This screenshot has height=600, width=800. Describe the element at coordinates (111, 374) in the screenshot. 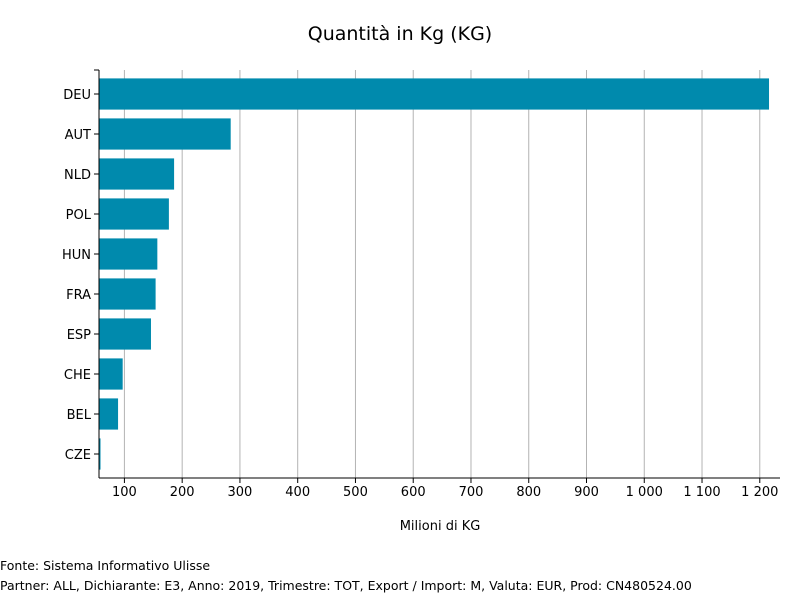

I see `bar-che` at that location.